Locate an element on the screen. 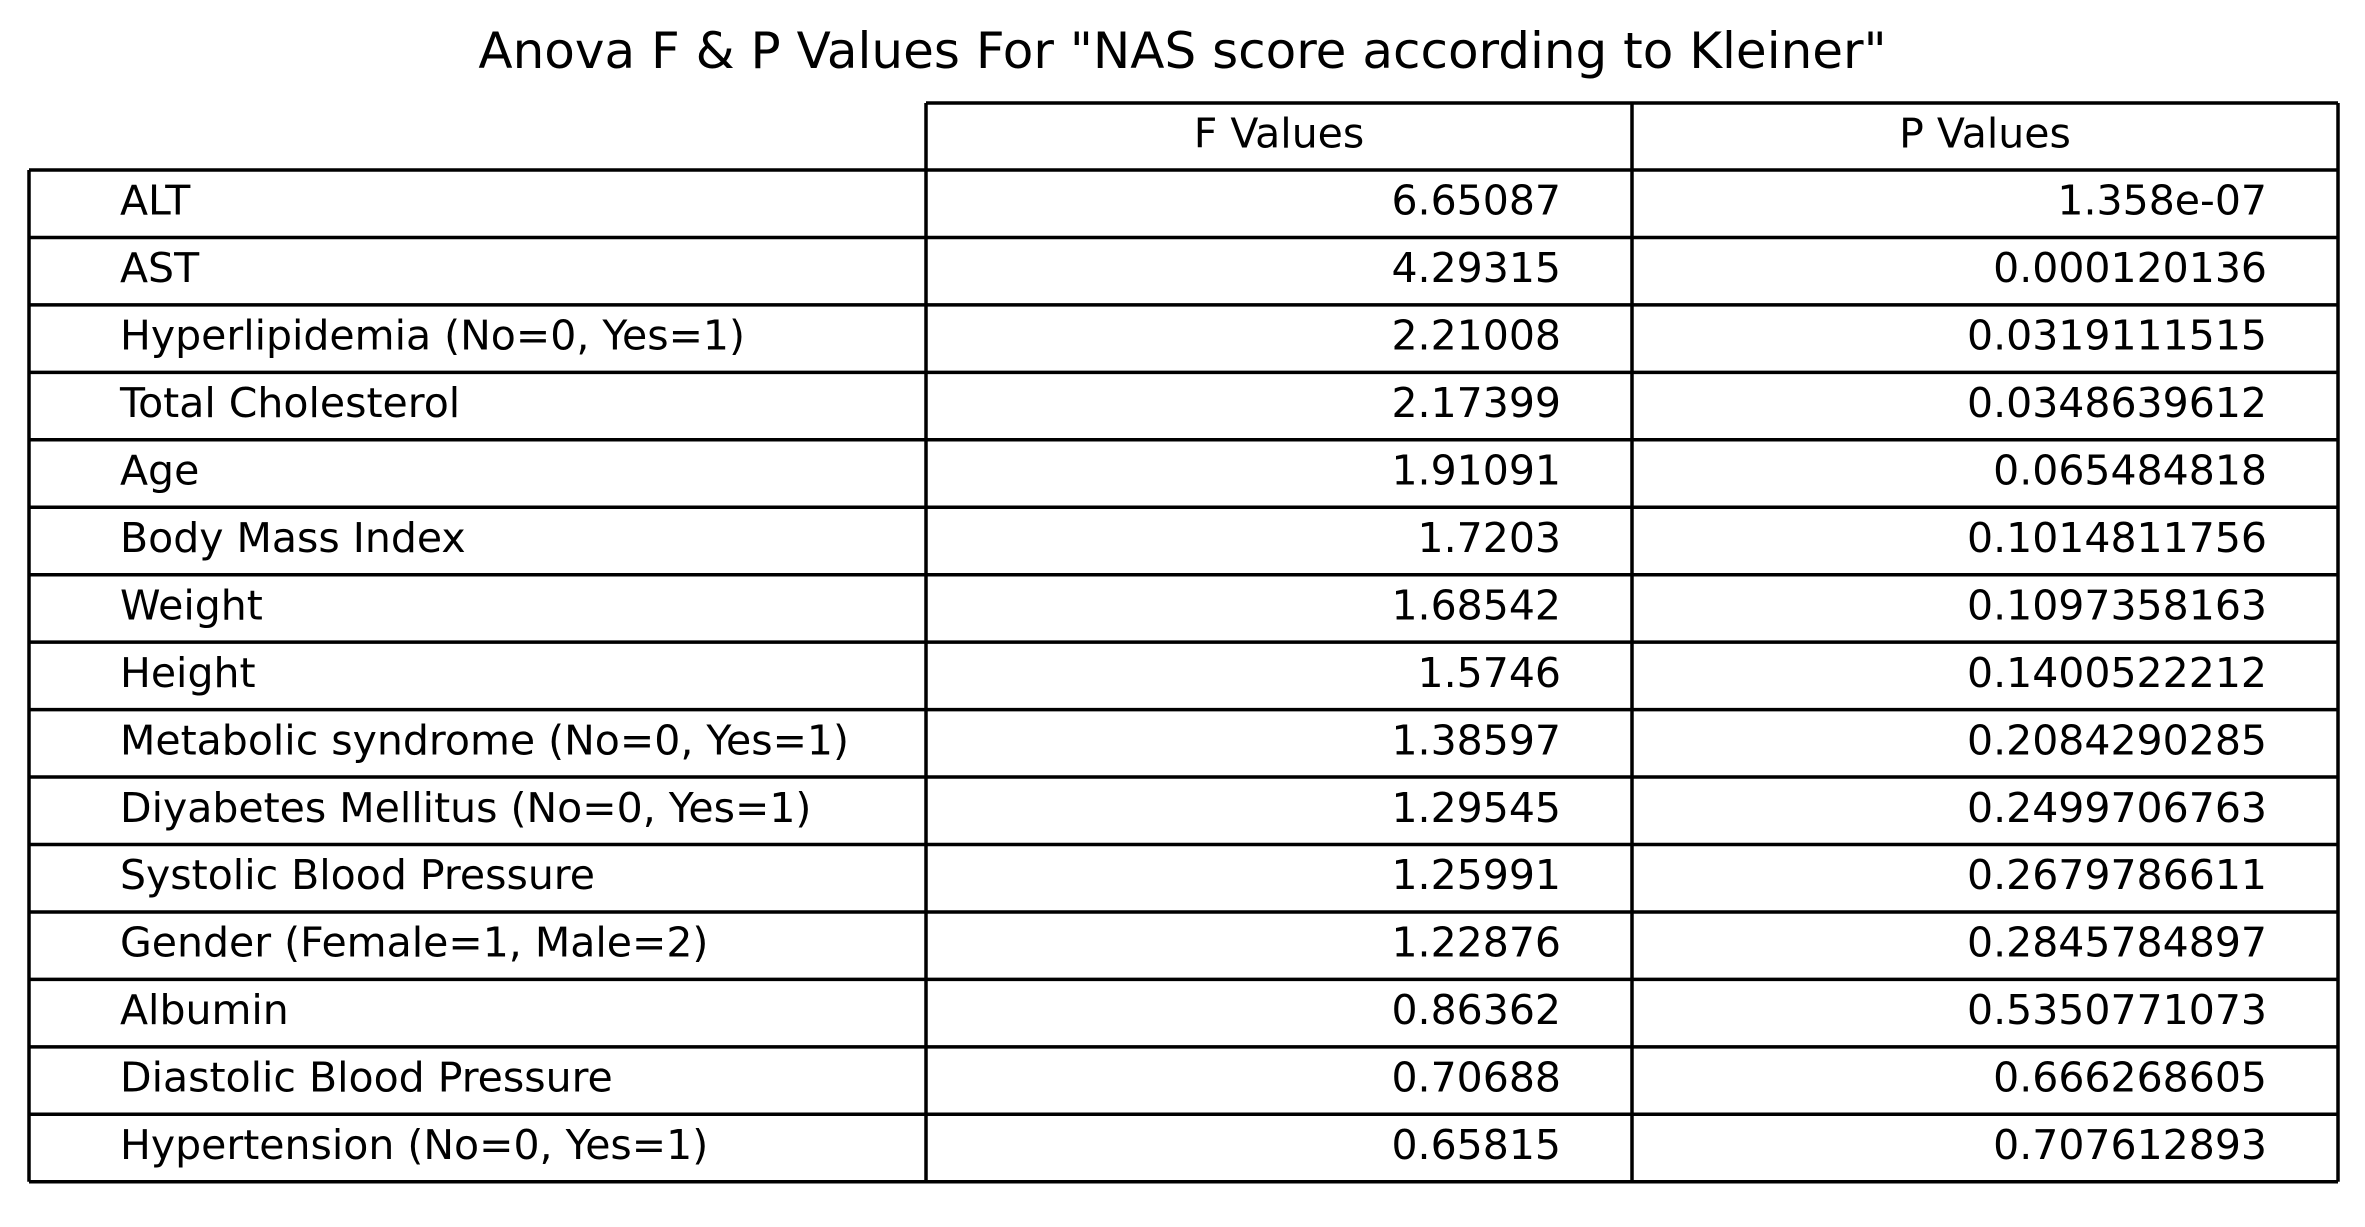  p-value-cell: 0.1400522212 is located at coordinates (2117, 673).